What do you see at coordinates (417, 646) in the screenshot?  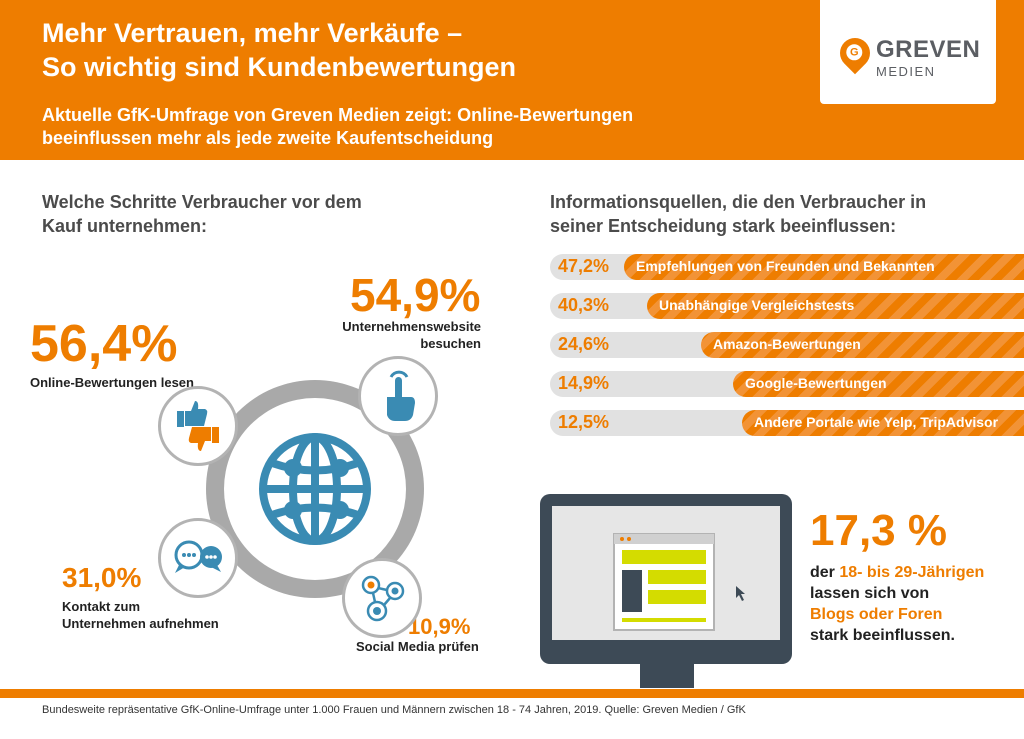 I see `stat-social-label: Social Media prüfen` at bounding box center [417, 646].